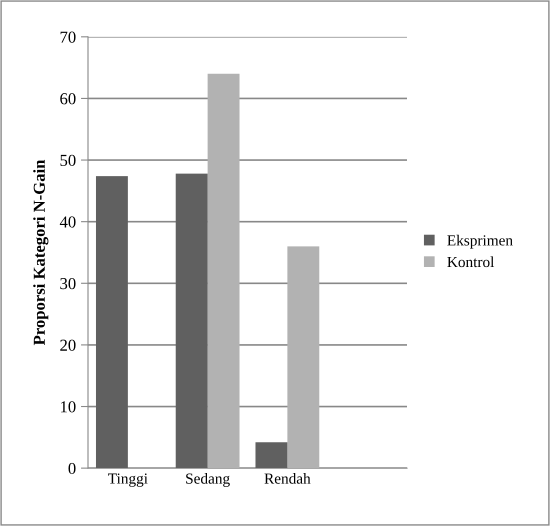 This screenshot has height=526, width=550. I want to click on y-axis-title: Proporsi Kategori N-Gain, so click(40, 253).